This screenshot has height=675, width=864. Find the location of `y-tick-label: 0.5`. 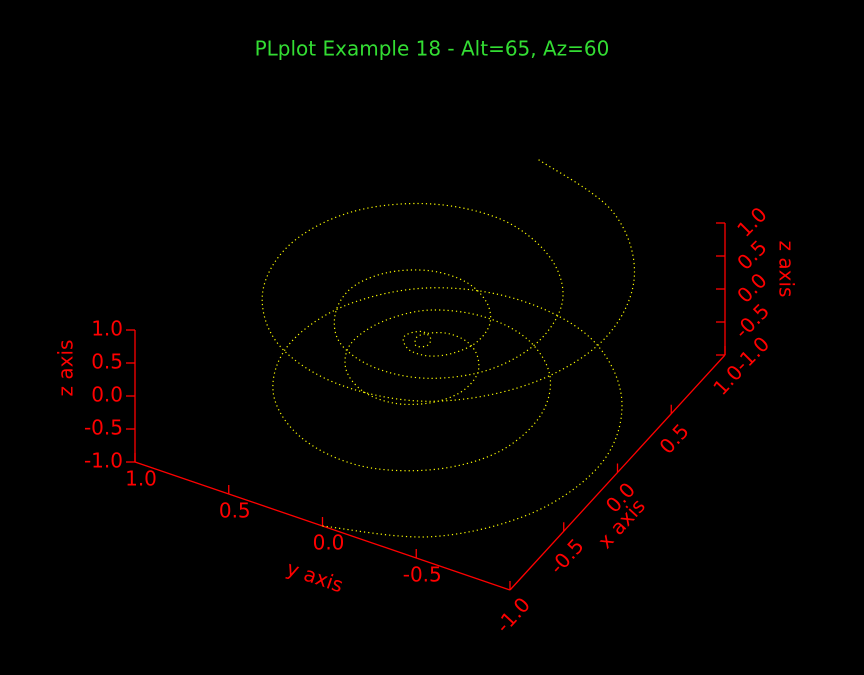

y-tick-label: 0.5 is located at coordinates (235, 511).